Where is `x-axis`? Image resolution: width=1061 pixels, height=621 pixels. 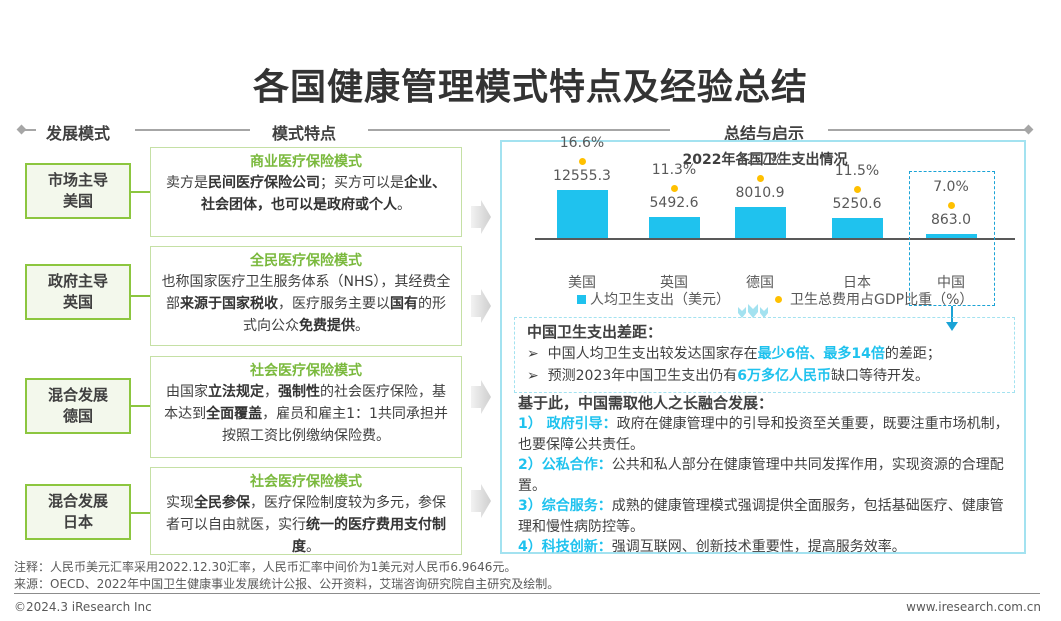 x-axis is located at coordinates (775, 239).